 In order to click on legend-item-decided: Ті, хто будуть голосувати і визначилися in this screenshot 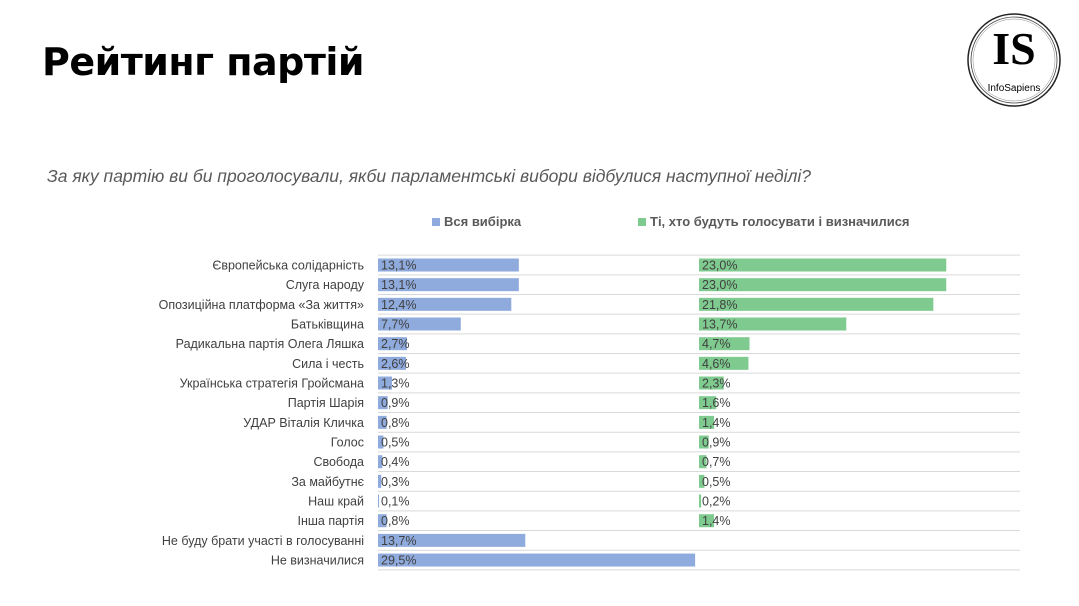, I will do `click(774, 221)`.